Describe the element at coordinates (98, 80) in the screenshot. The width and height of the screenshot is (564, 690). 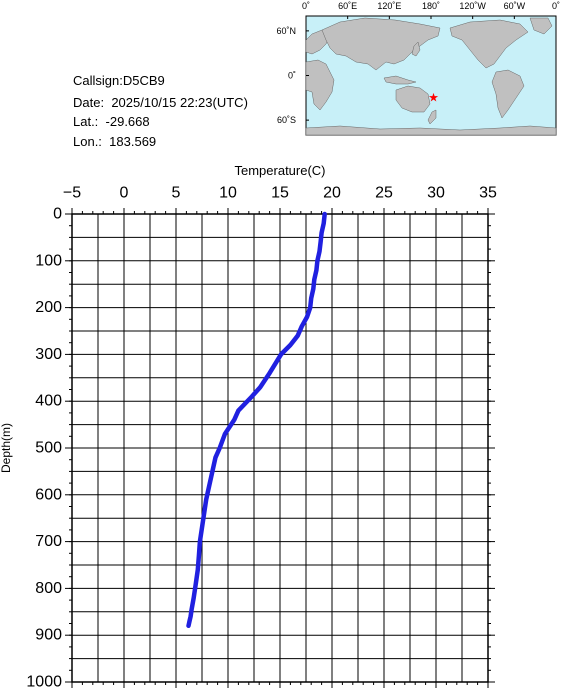
I see `callsign-label: Callsign:` at that location.